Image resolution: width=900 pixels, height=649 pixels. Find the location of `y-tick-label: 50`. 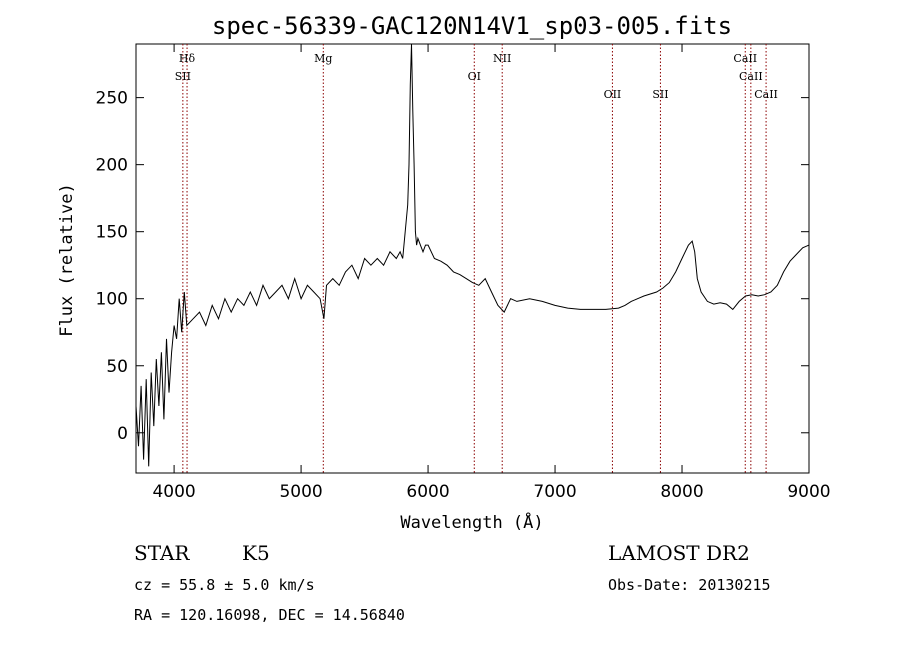

y-tick-label: 50 is located at coordinates (117, 367).